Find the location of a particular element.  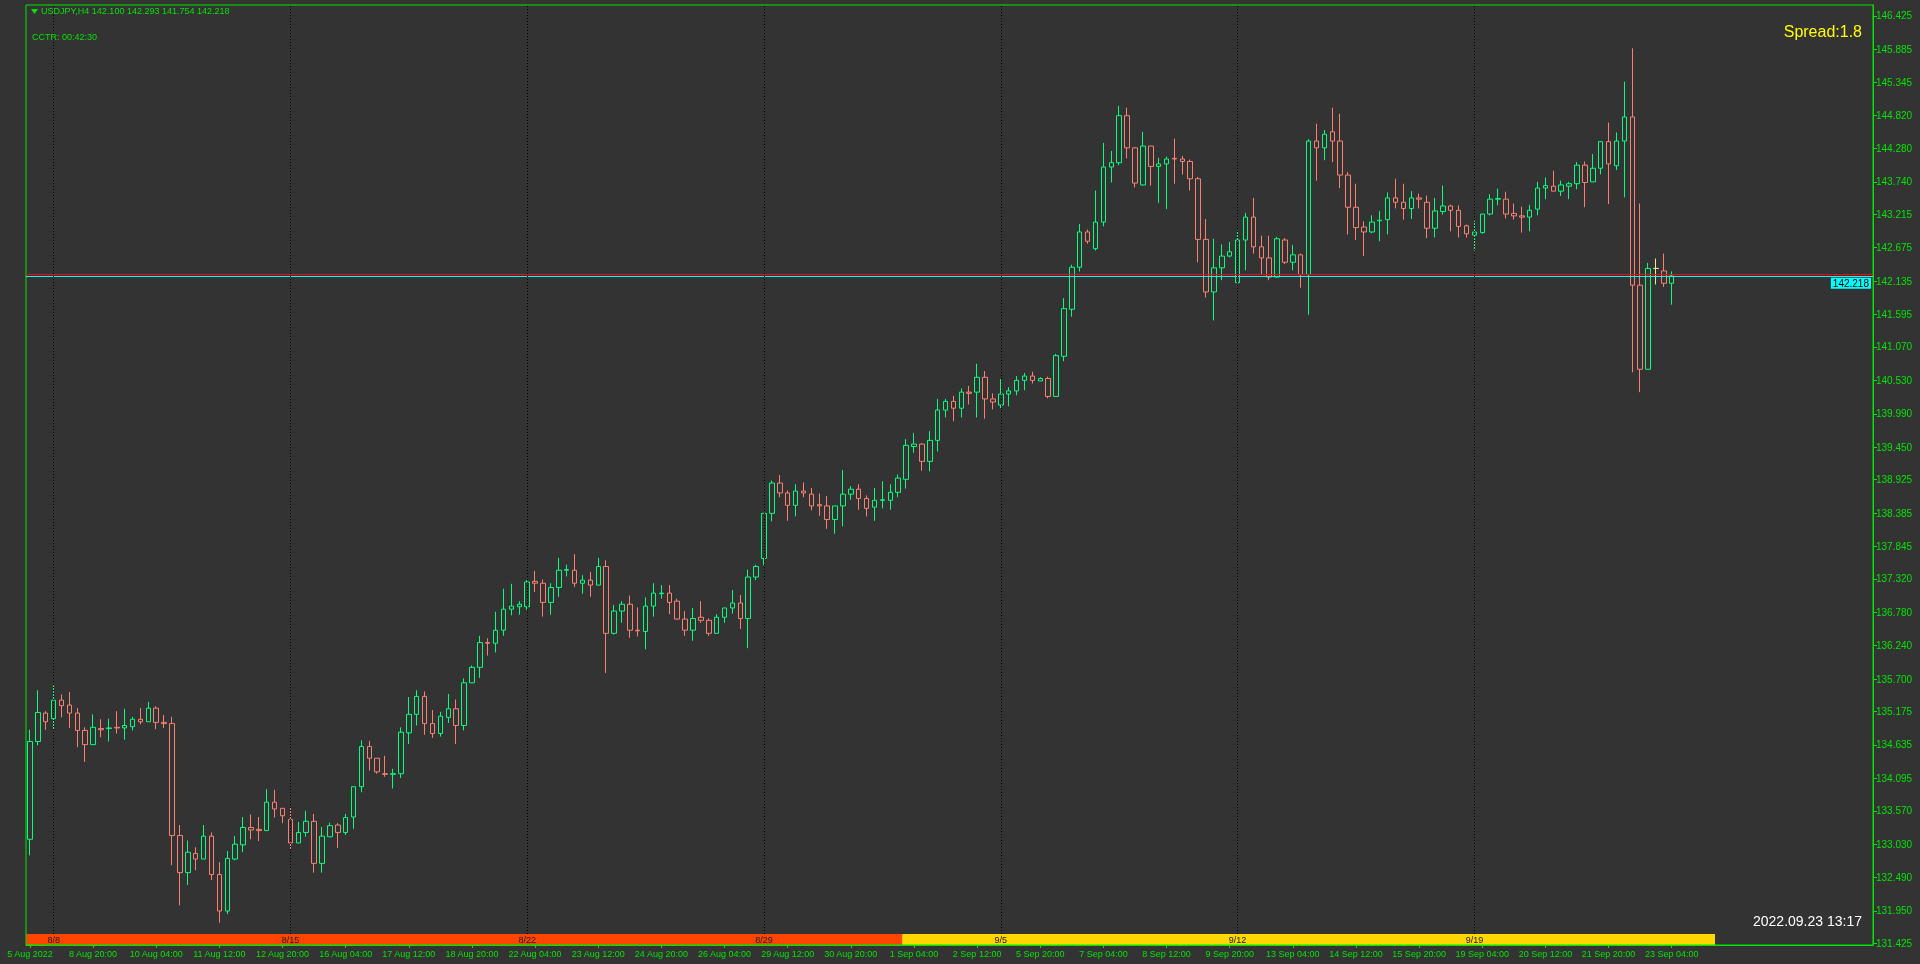

x-tick-label: 18 Aug 20:00 is located at coordinates (472, 953).